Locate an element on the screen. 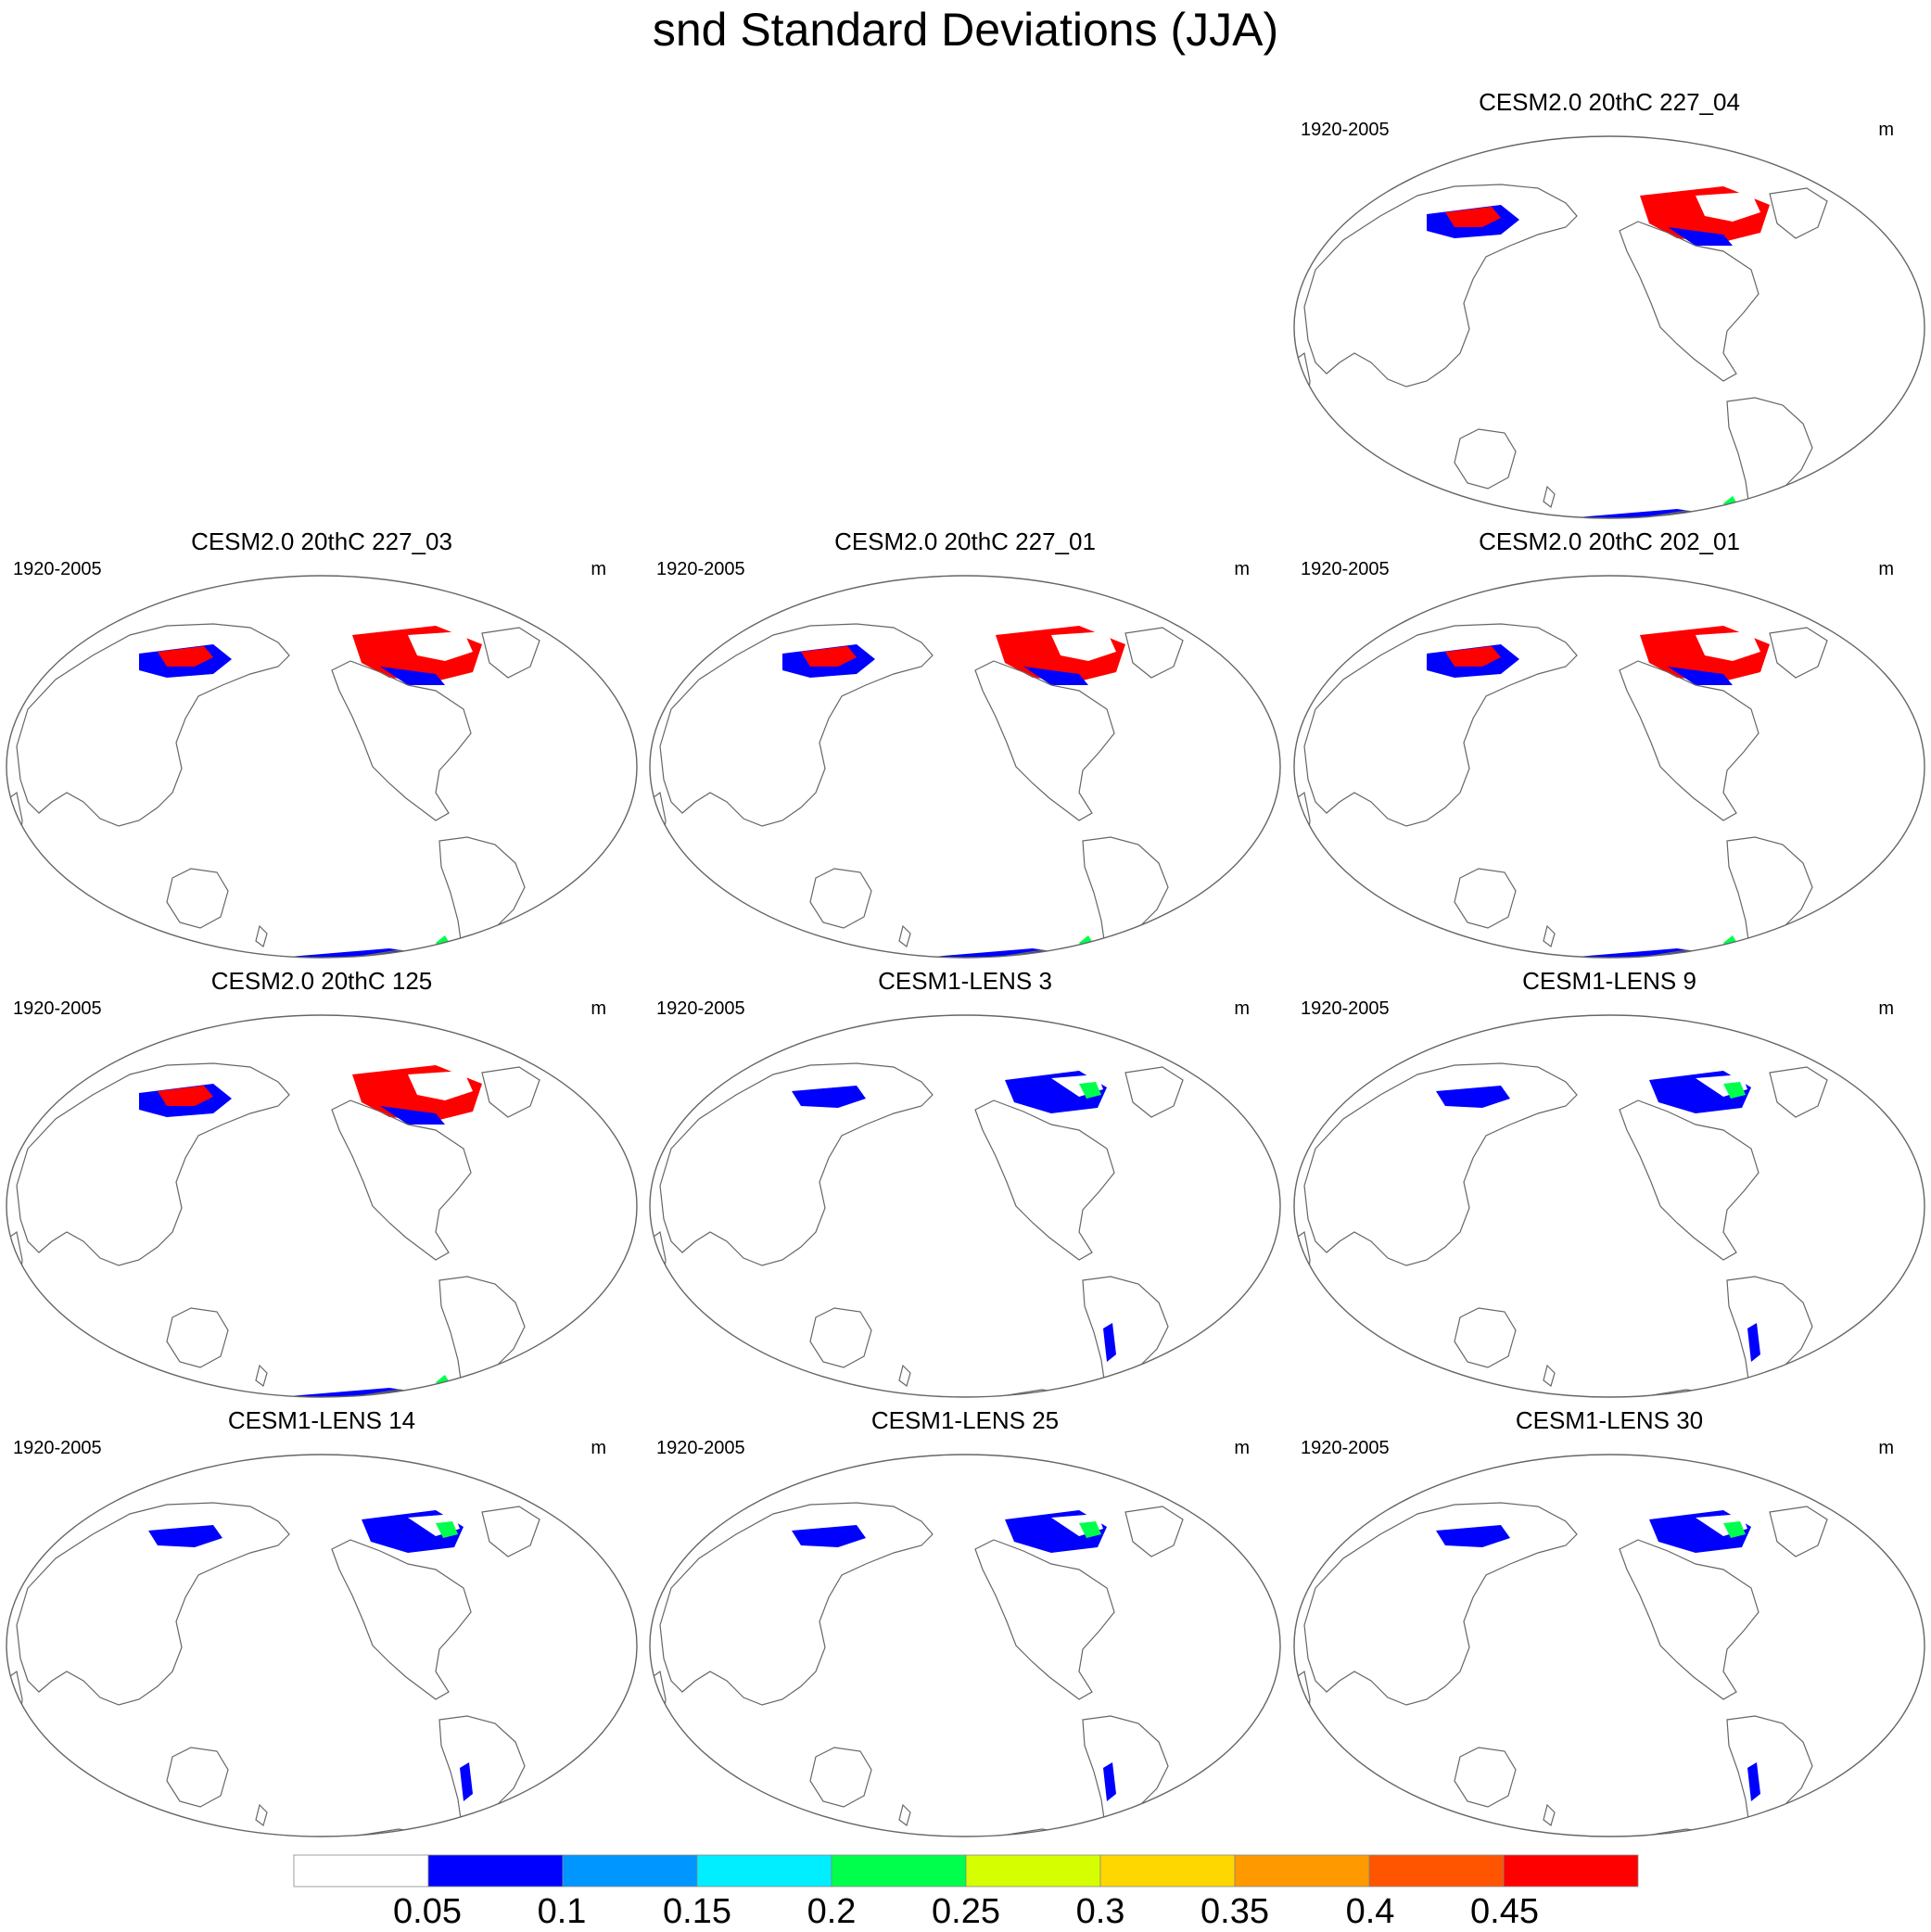 The width and height of the screenshot is (1931, 1932). panel-title: CESM2.0 20thC 227_01 is located at coordinates (965, 541).